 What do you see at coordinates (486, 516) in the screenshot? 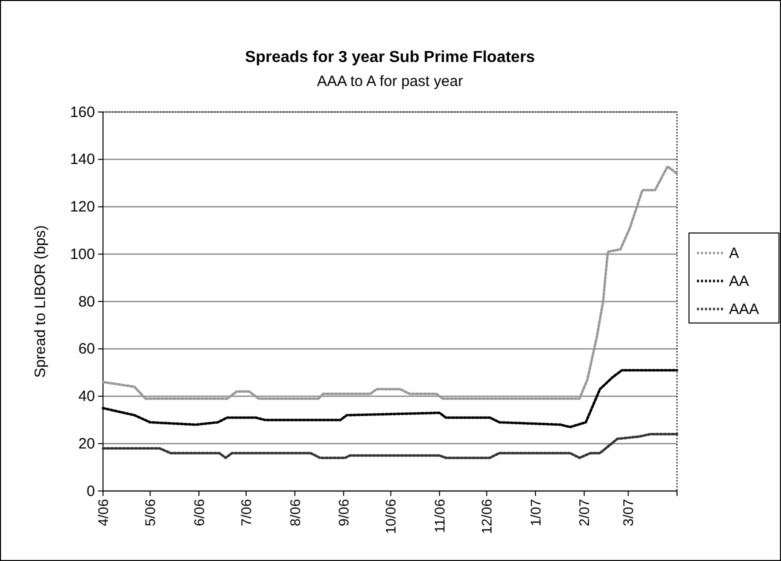
I see `x-tick-label: 12/06` at bounding box center [486, 516].